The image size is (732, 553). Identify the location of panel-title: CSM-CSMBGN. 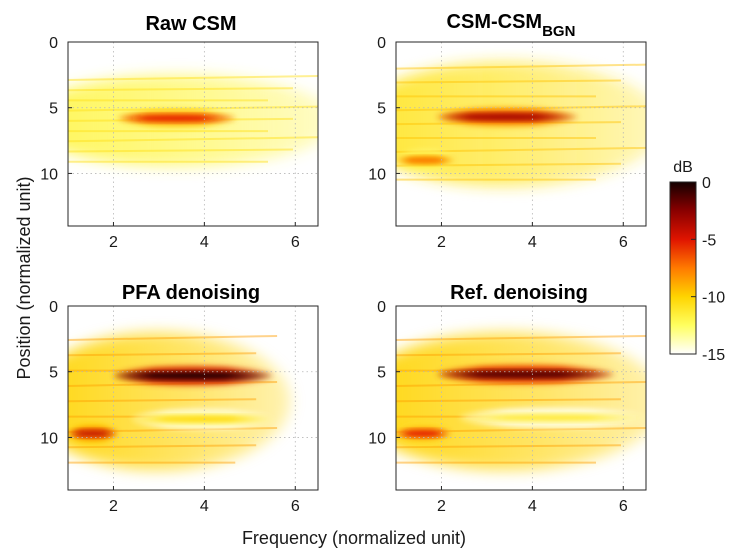
(511, 25).